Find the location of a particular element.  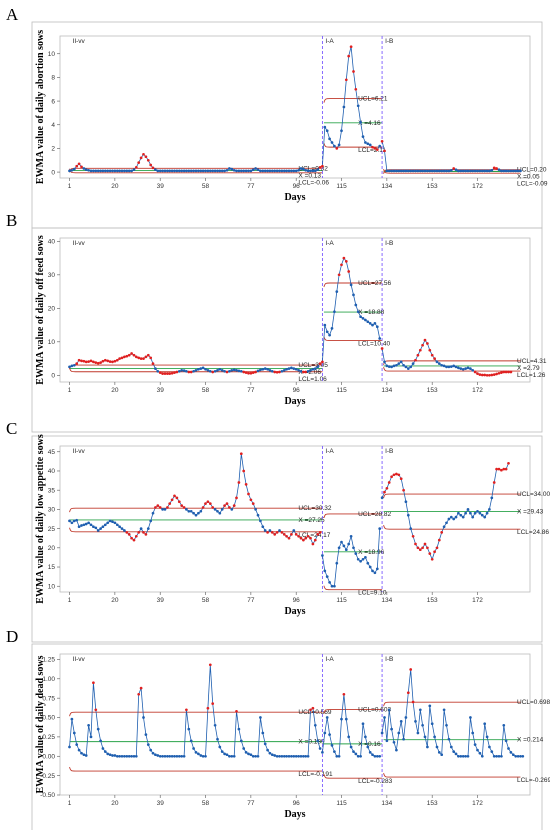

panel-letter: A is located at coordinates (12, 14).